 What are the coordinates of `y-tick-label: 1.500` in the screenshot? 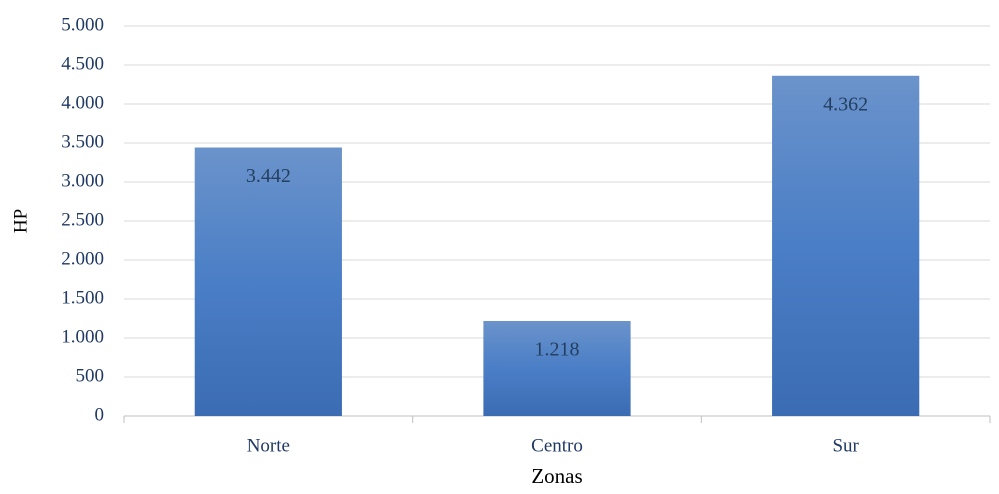 It's located at (82, 297).